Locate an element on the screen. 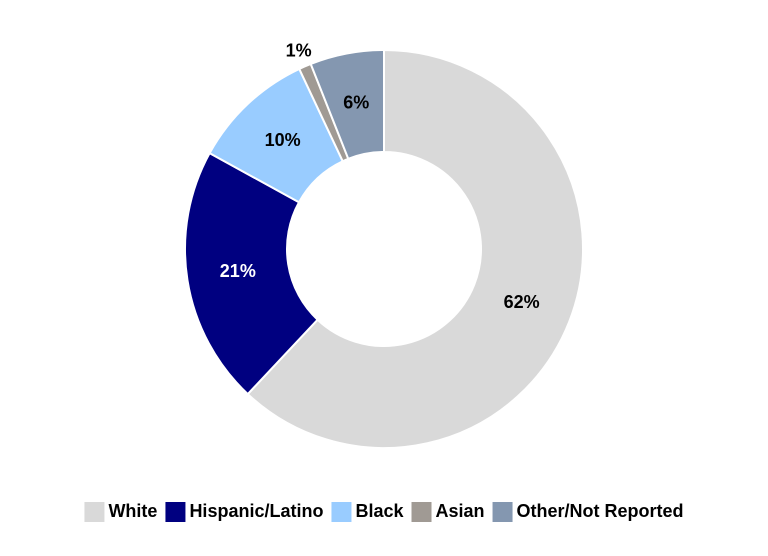 The height and width of the screenshot is (556, 768). value-label: 62% is located at coordinates (522, 302).